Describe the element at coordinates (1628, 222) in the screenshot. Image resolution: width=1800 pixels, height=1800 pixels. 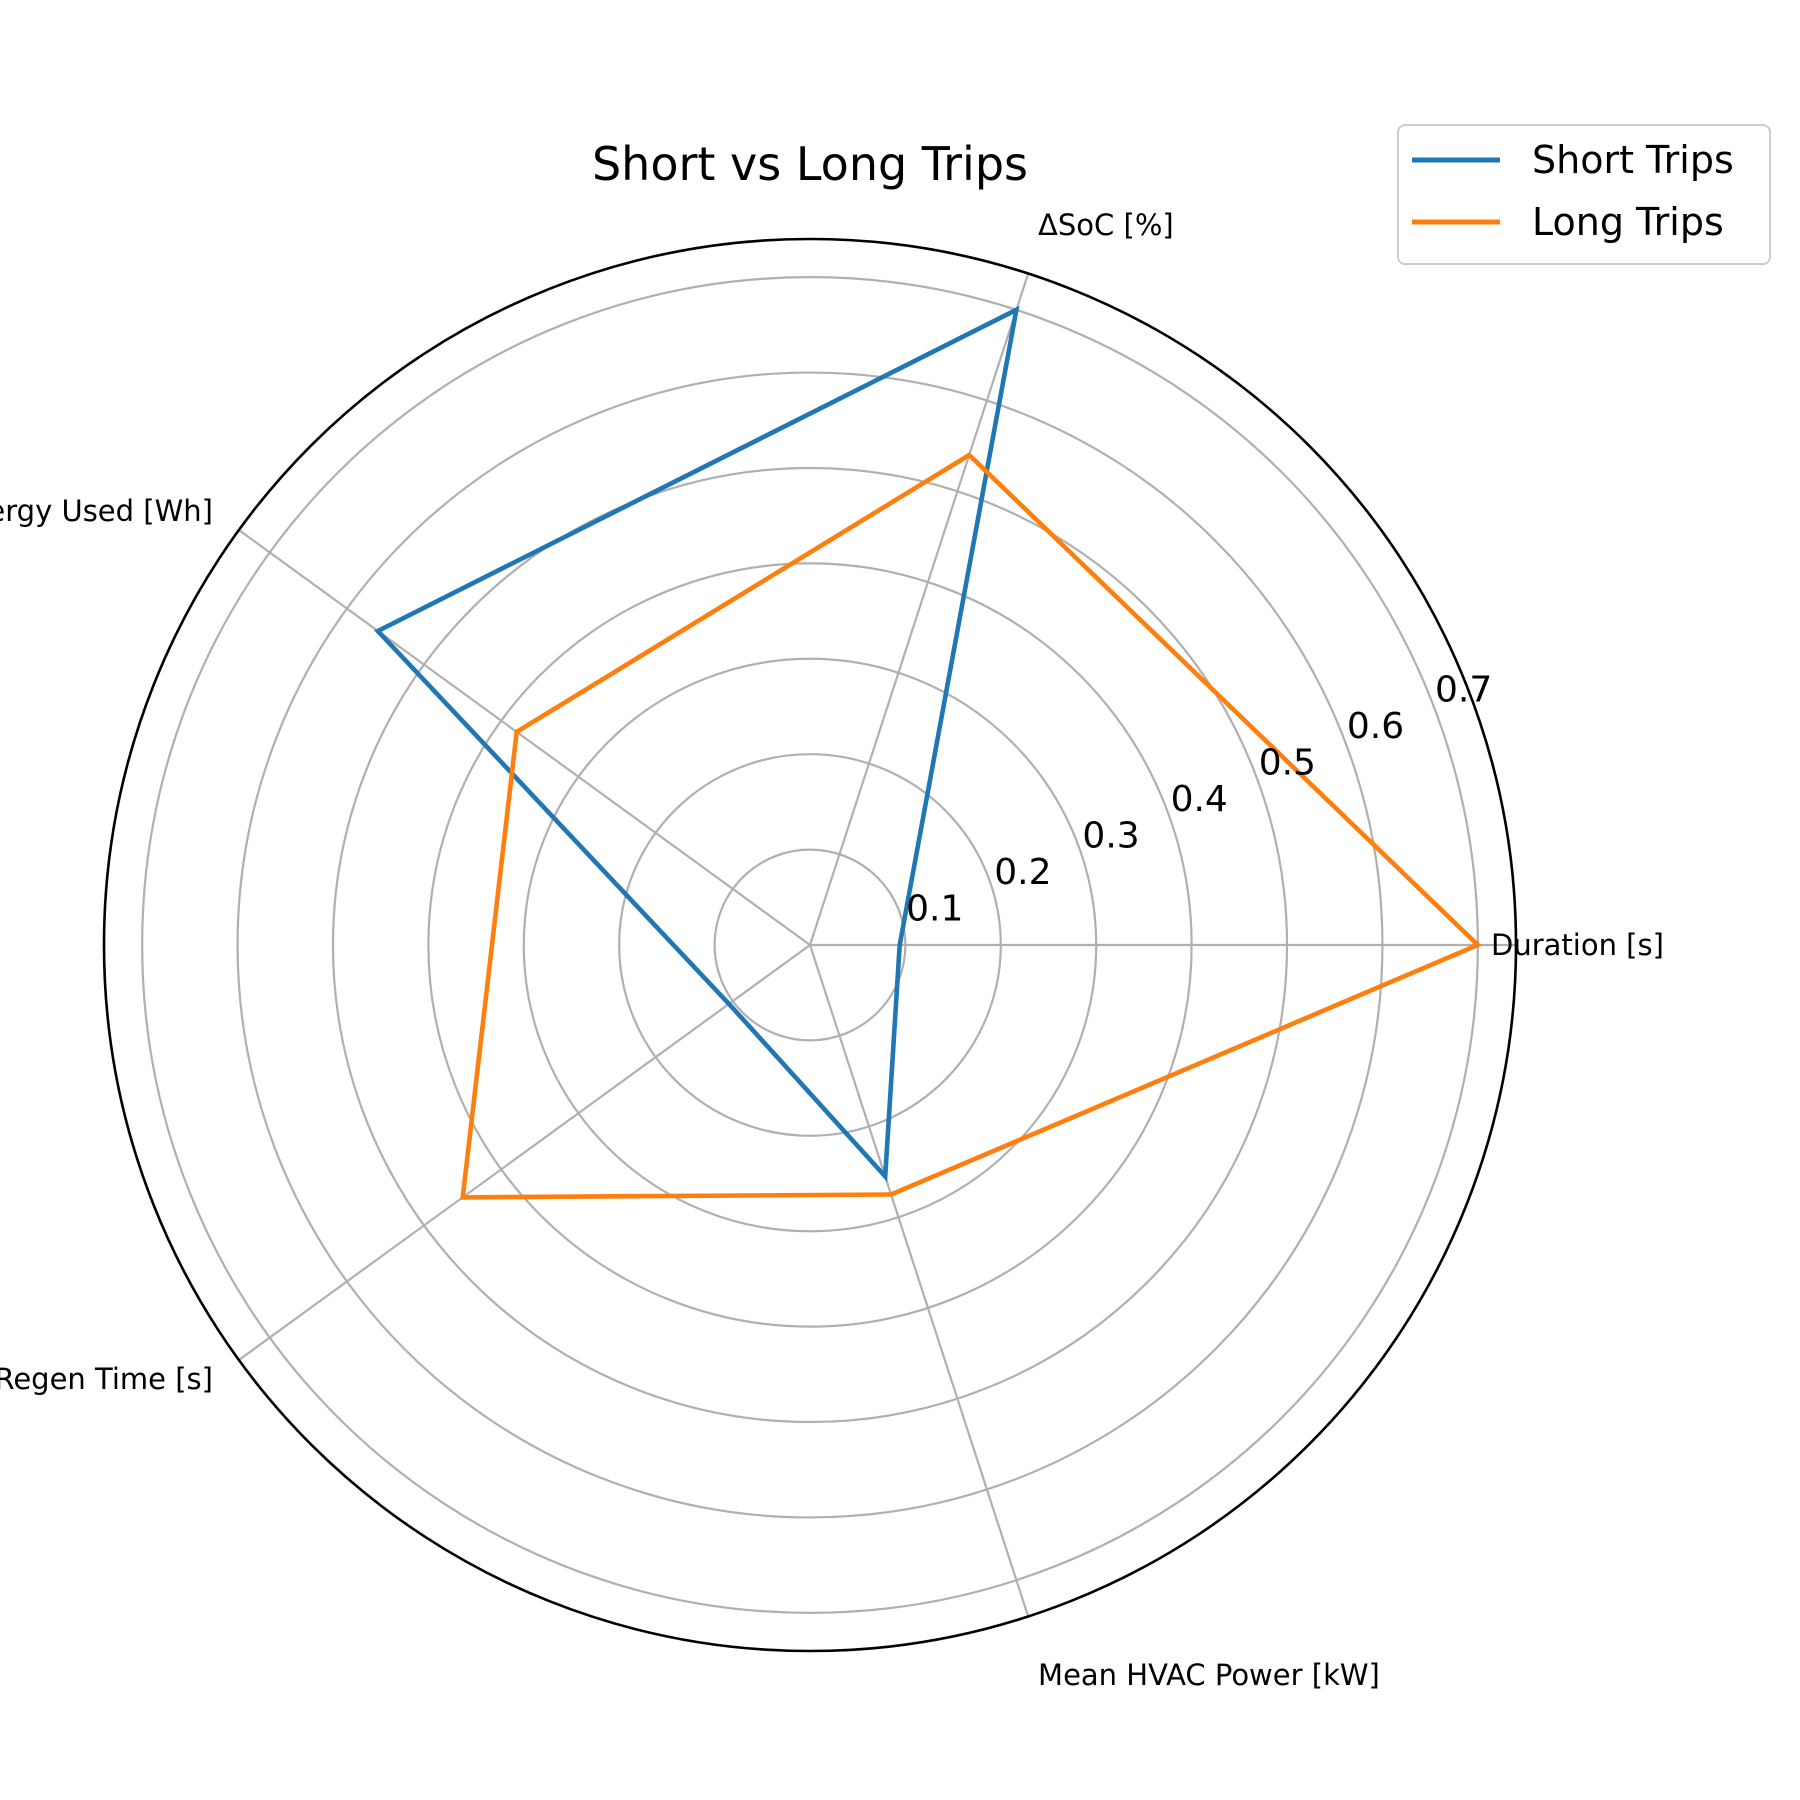
I see `legend-label-long-trips: Long Trips` at that location.